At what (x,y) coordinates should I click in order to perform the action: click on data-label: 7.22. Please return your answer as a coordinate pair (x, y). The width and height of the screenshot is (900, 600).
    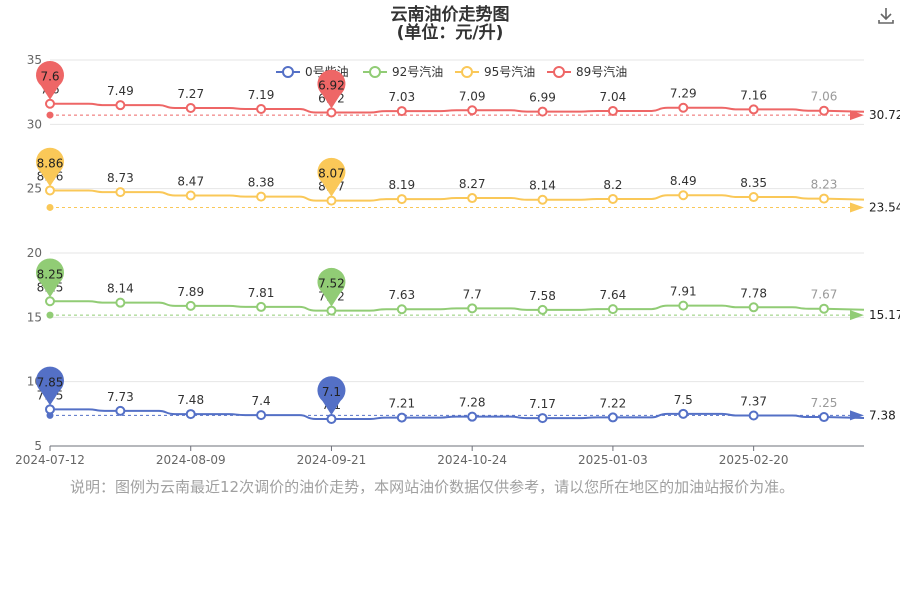
    Looking at the image, I should click on (613, 403).